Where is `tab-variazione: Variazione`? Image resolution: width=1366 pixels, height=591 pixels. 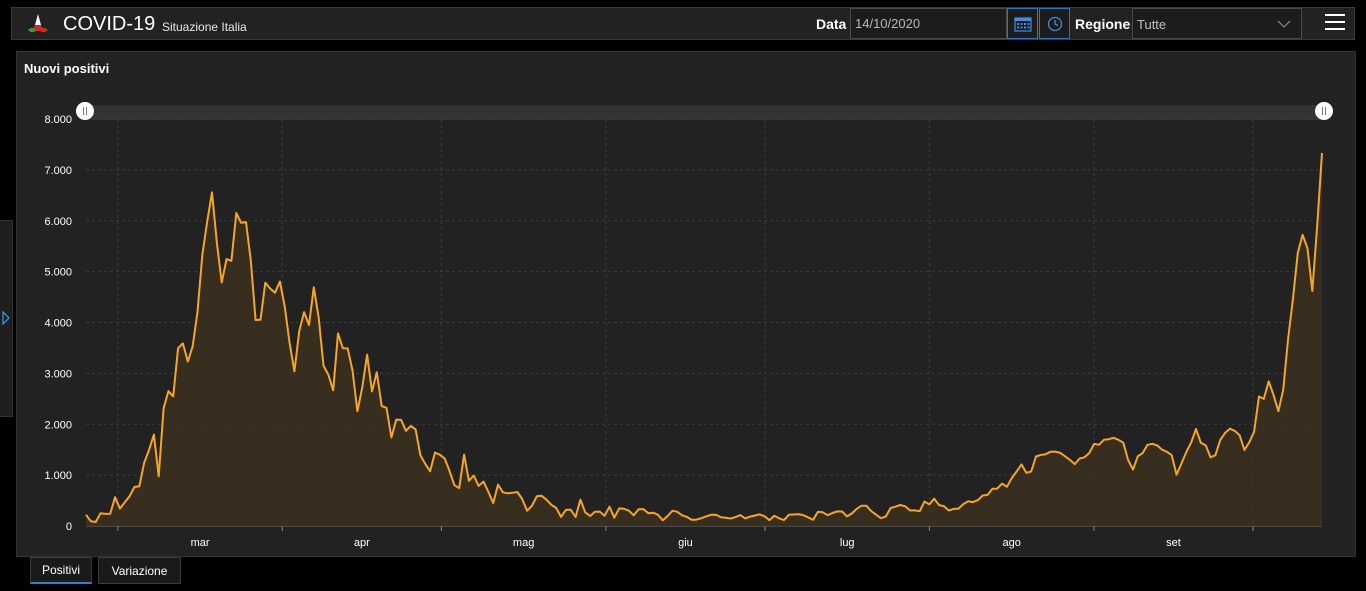
tab-variazione: Variazione is located at coordinates (139, 570).